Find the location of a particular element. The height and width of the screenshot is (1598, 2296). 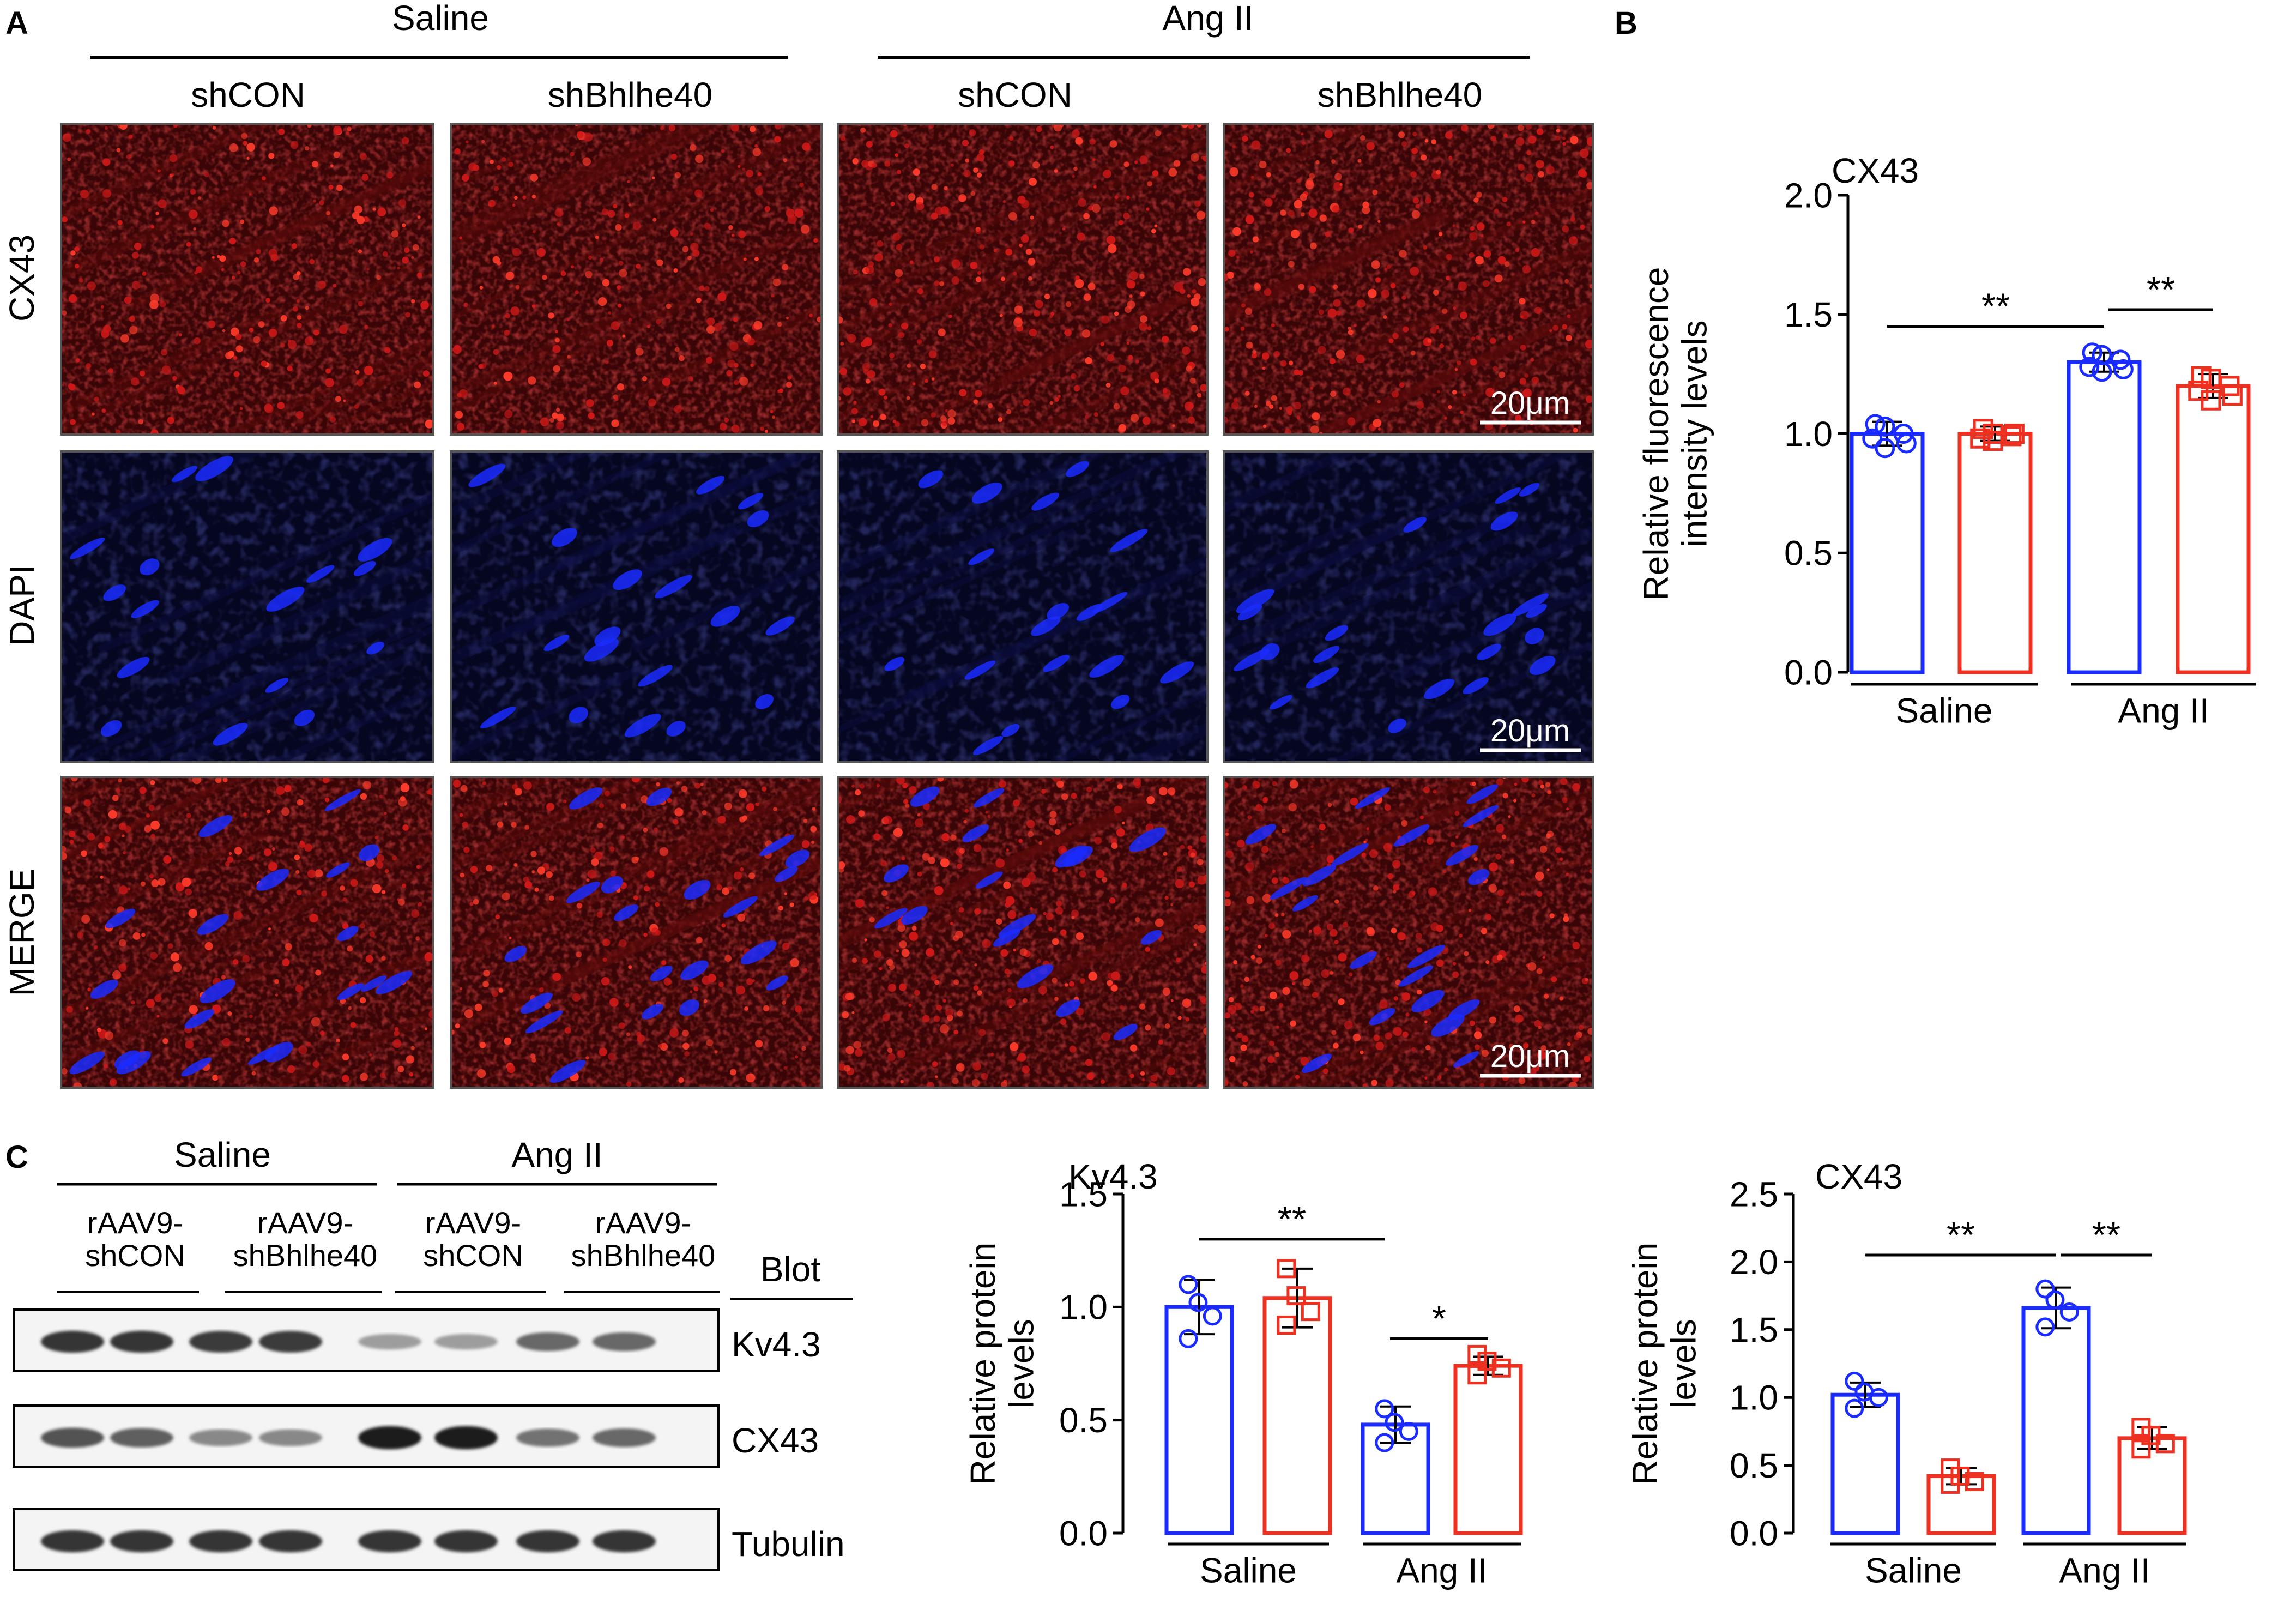

blot-kv43 is located at coordinates (366, 1340).